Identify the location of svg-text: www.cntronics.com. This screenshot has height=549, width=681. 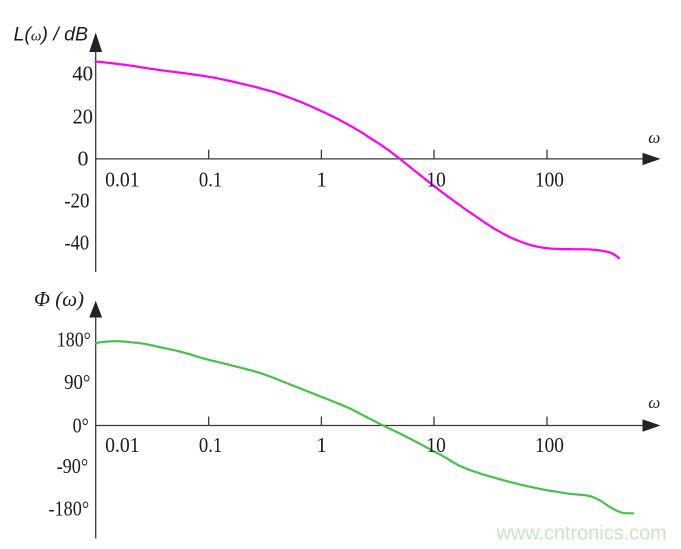
(581, 533).